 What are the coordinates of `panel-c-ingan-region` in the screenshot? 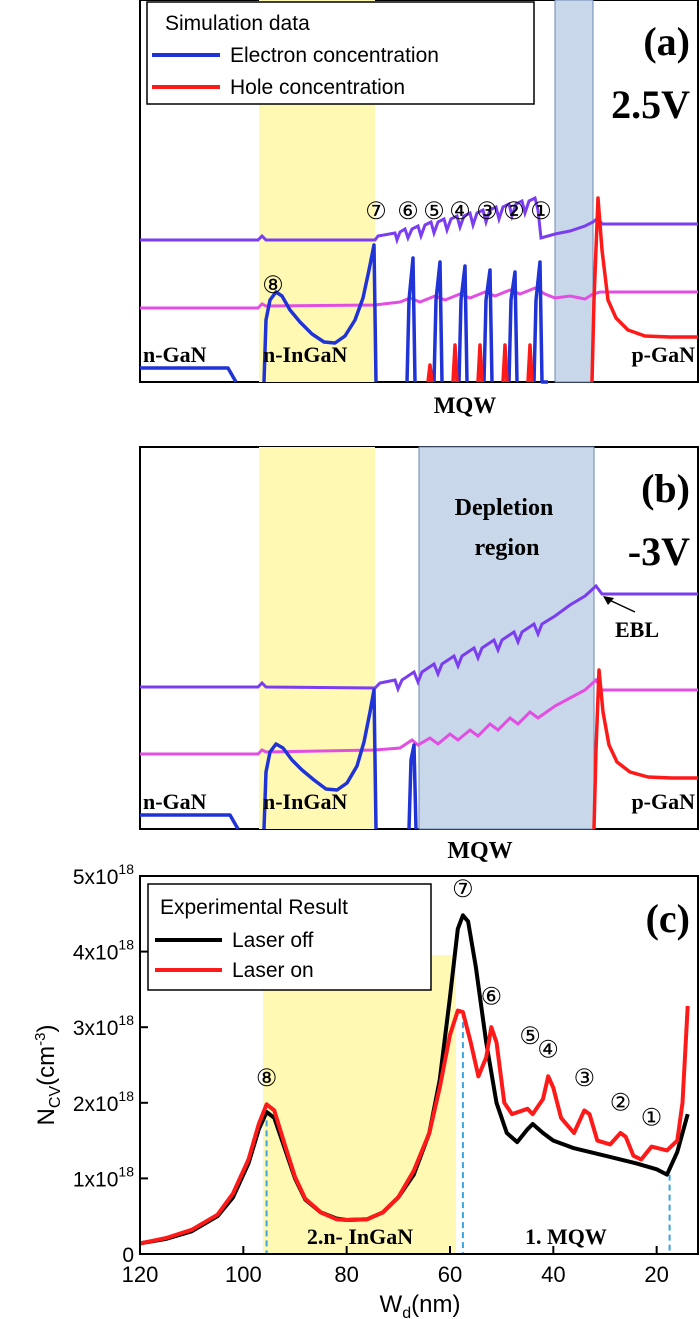 It's located at (359, 1104).